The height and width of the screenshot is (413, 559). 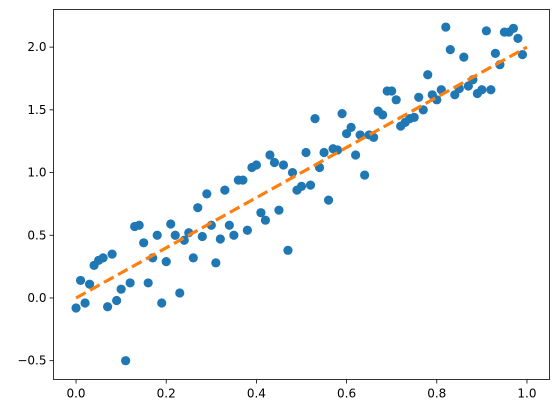 What do you see at coordinates (166, 394) in the screenshot?
I see `x-tick-label: 0.2` at bounding box center [166, 394].